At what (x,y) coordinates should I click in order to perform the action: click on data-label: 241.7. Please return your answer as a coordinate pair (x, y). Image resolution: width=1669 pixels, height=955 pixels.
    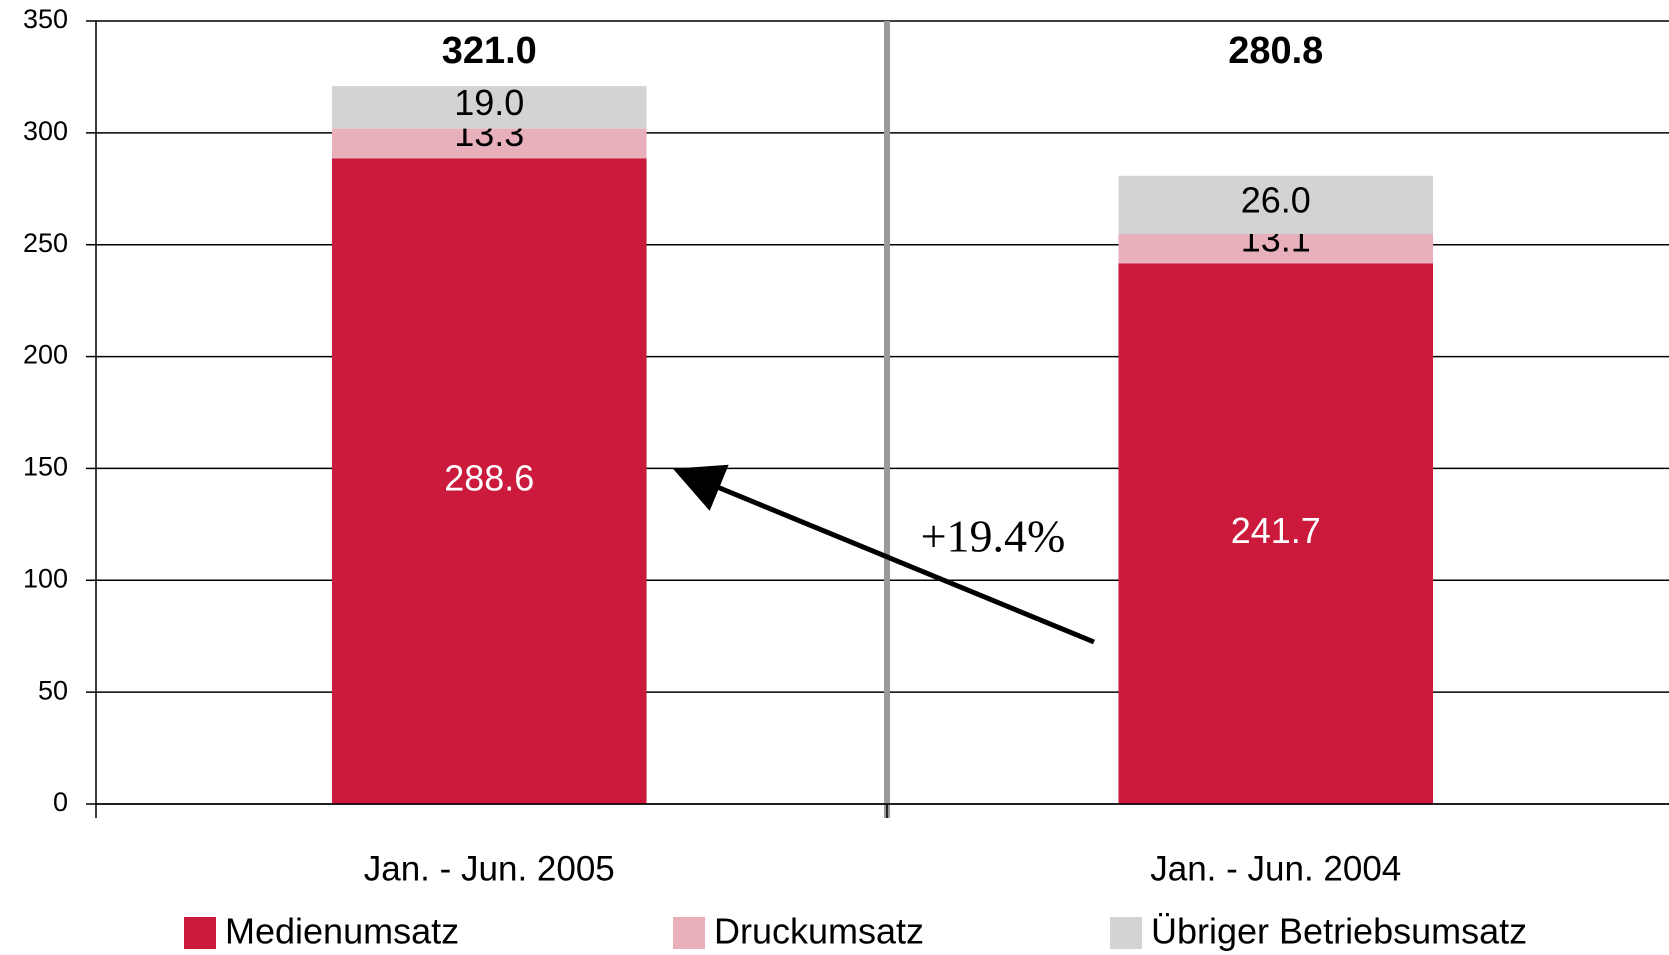
    Looking at the image, I should click on (1276, 530).